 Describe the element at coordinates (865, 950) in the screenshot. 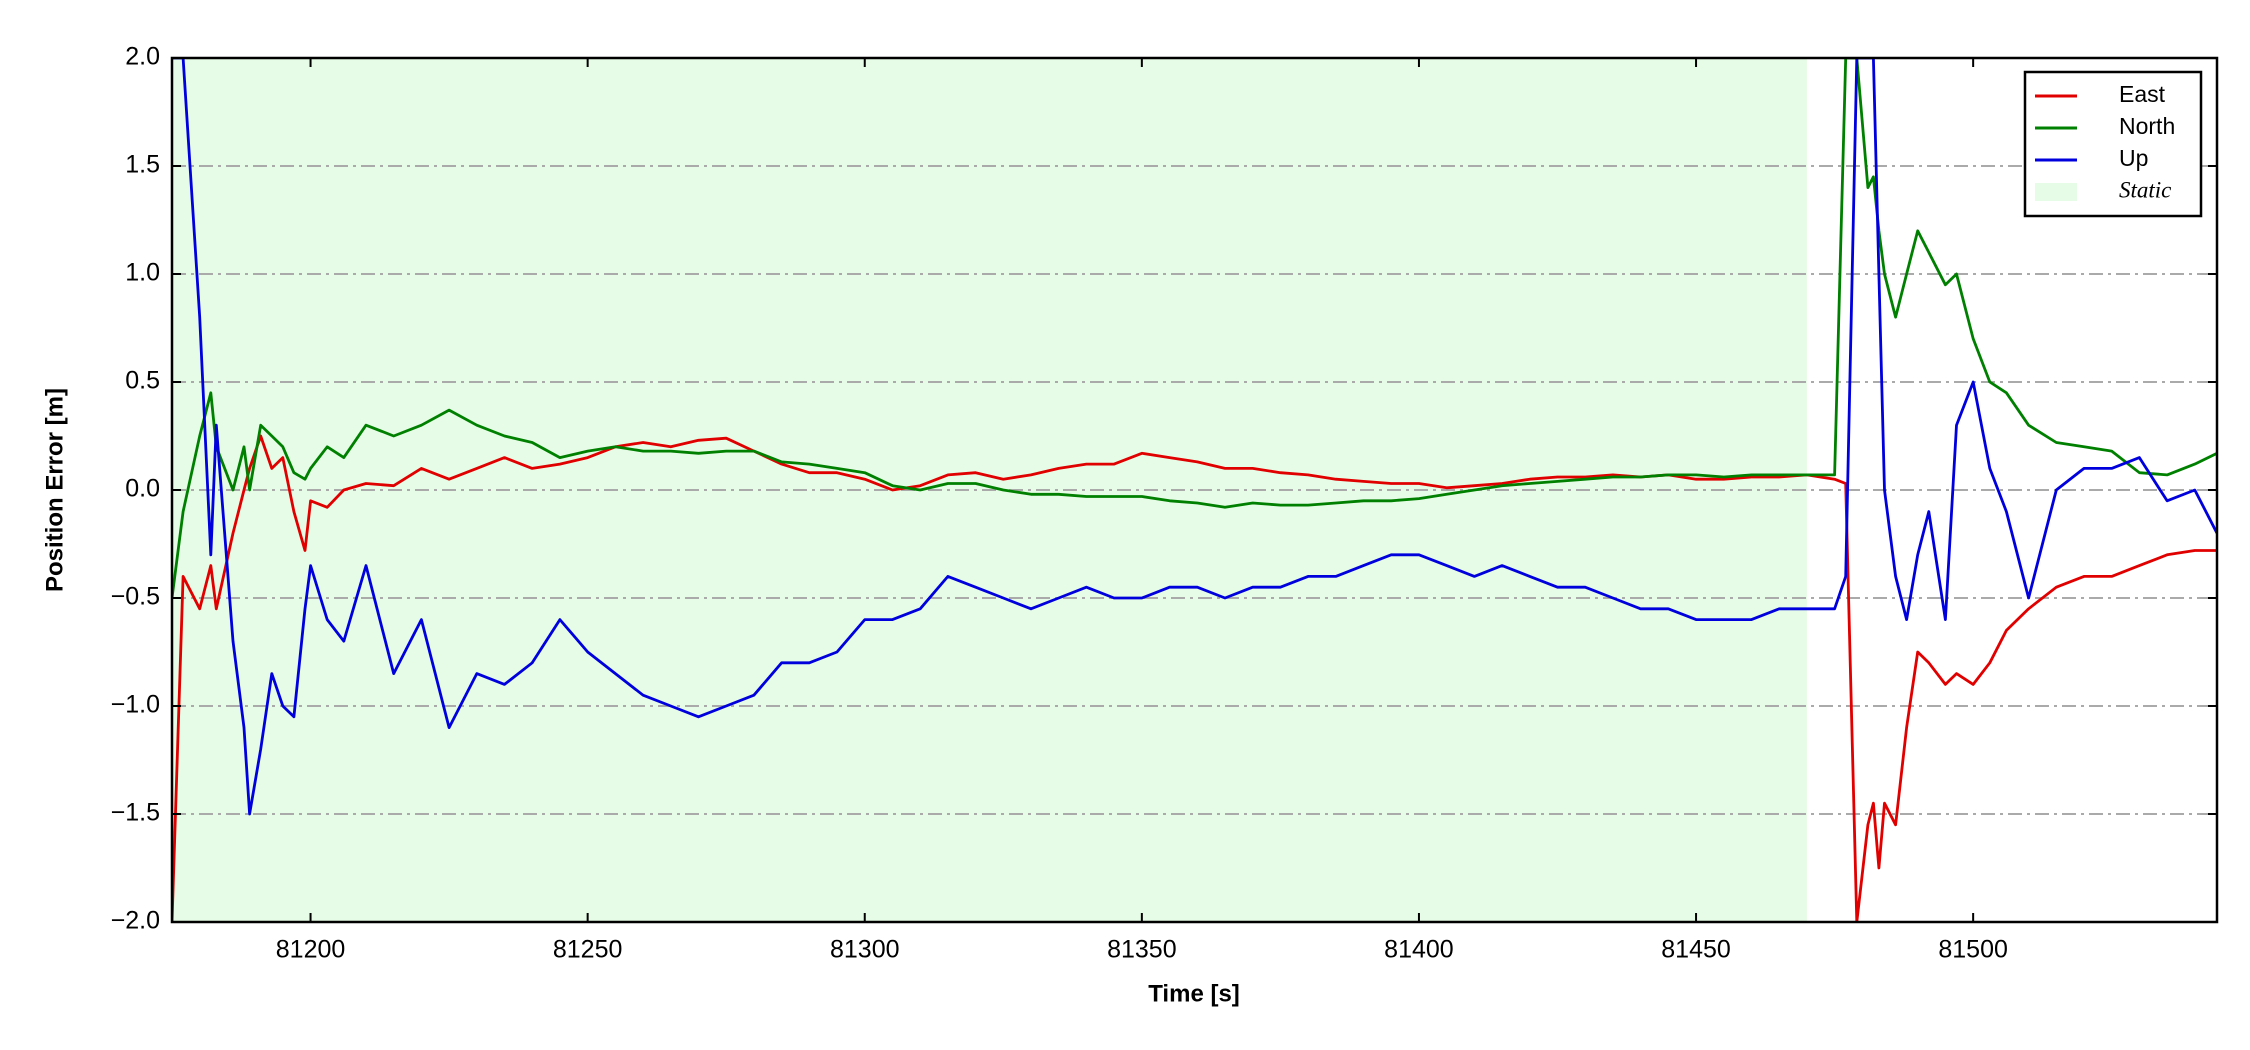

I see `x-tick-label: 81300` at that location.